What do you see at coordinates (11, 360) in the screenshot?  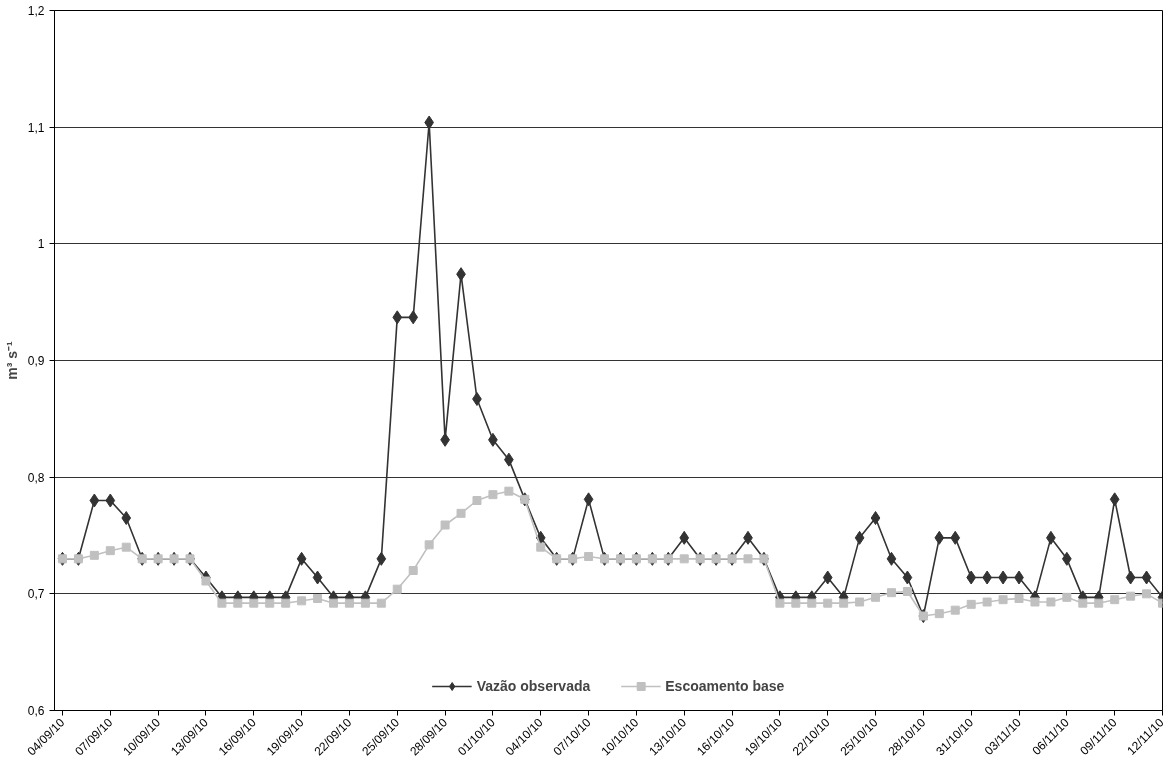 I see `y-axis-title: m³ s⁻¹` at bounding box center [11, 360].